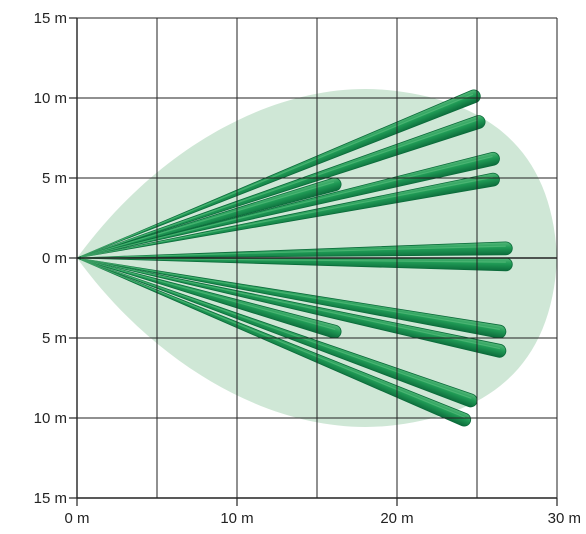  What do you see at coordinates (288, 205) in the screenshot?
I see `beam-upper-mid-long` at bounding box center [288, 205].